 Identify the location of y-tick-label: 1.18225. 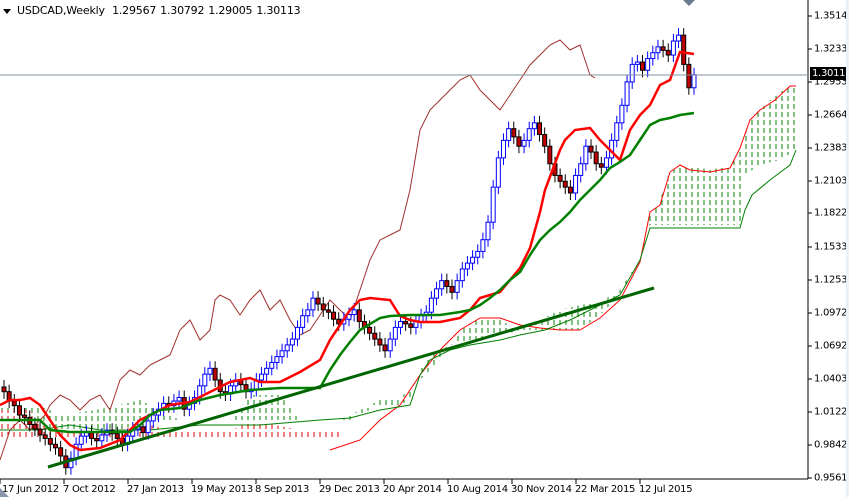
(831, 213).